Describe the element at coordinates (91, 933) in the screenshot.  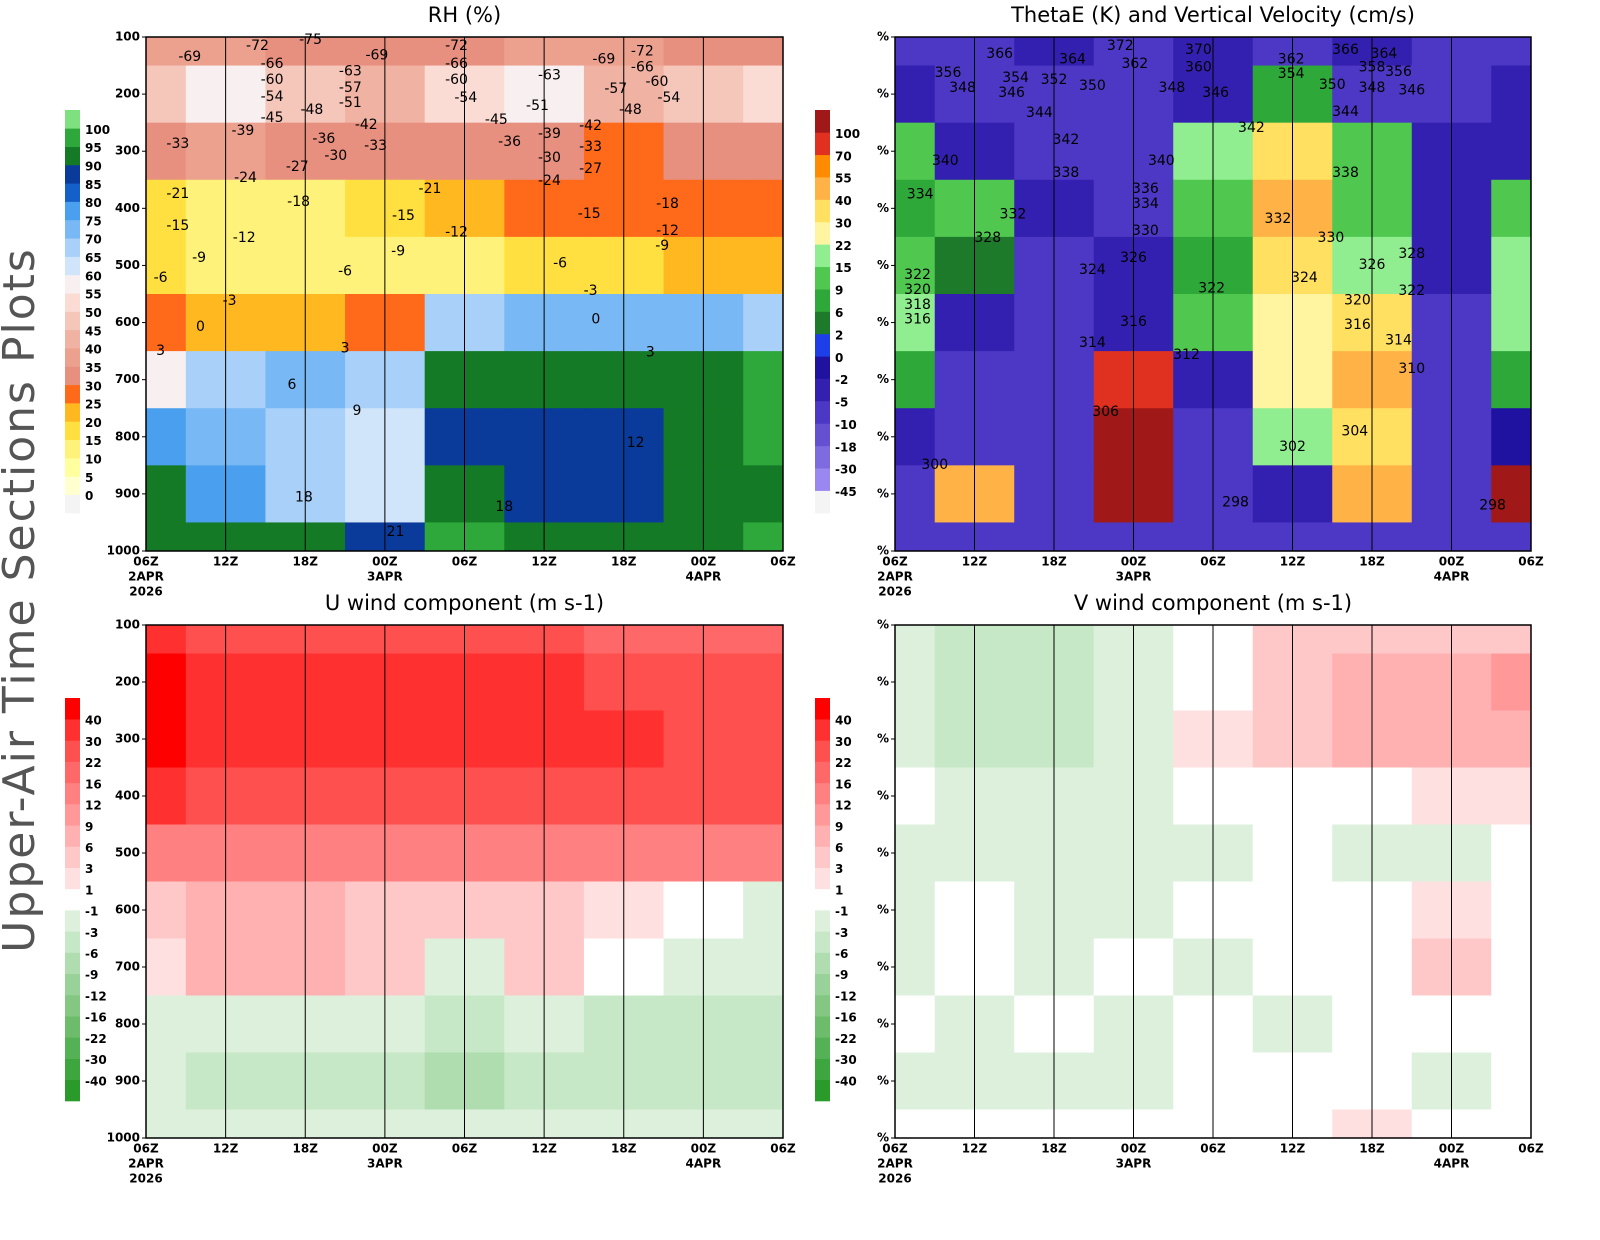
I see `colorbar-label: -3` at that location.